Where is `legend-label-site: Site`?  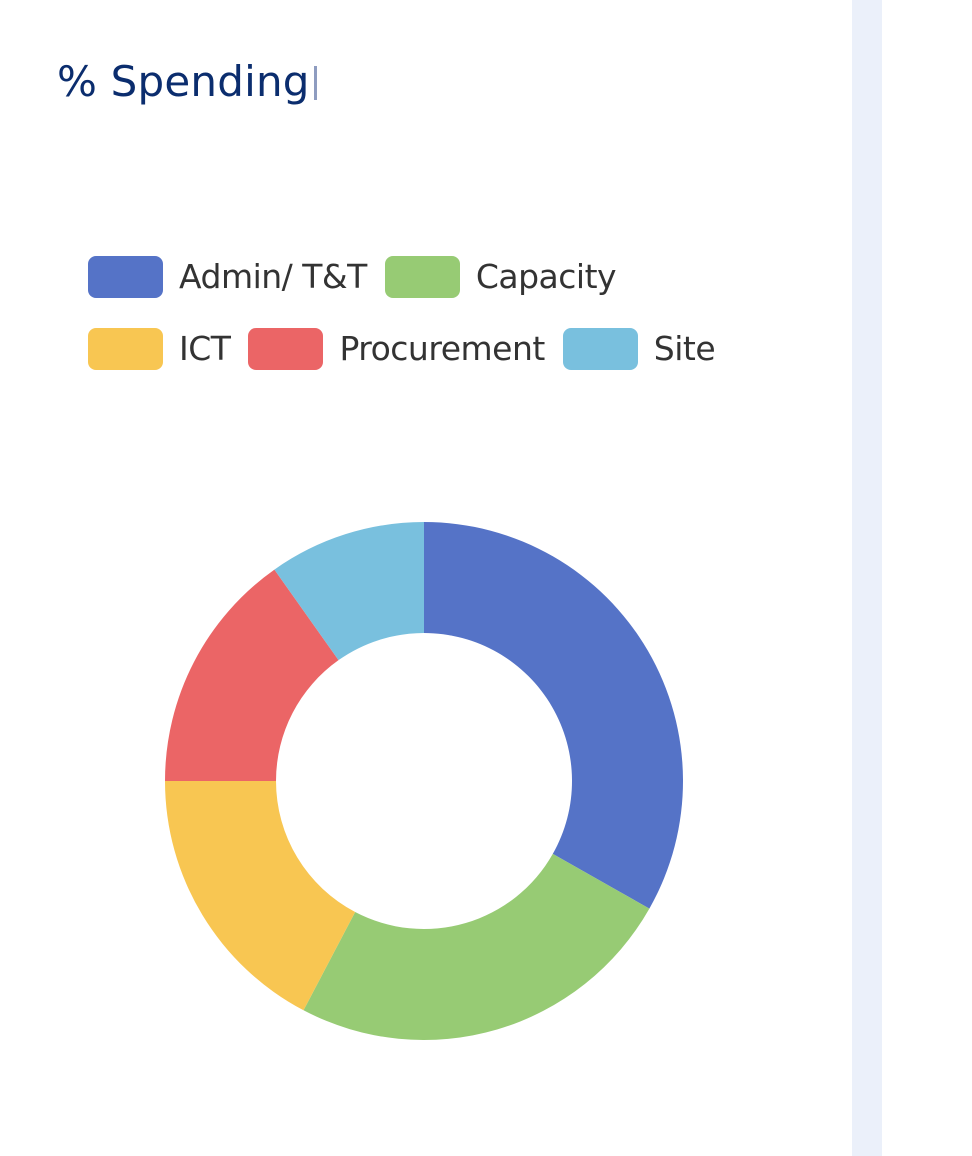
legend-label-site: Site is located at coordinates (684, 348).